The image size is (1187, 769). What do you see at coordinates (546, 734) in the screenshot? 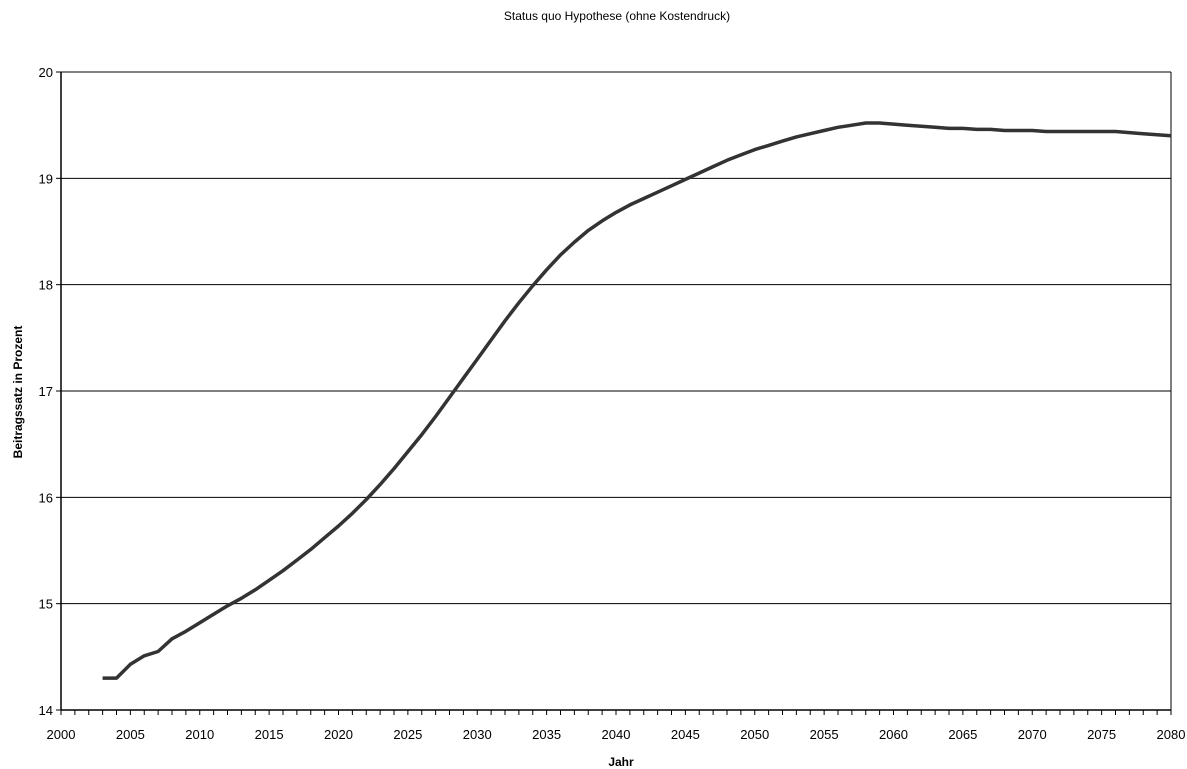
I see `x-tick-label-2035: 2035` at bounding box center [546, 734].